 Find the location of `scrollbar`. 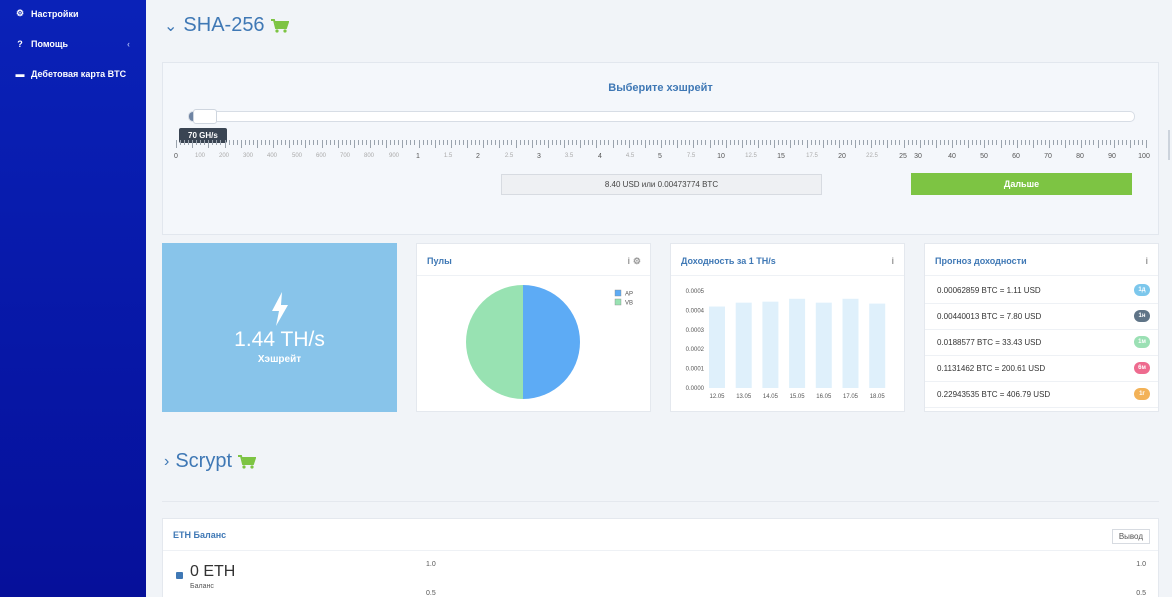

scrollbar is located at coordinates (1169, 145).